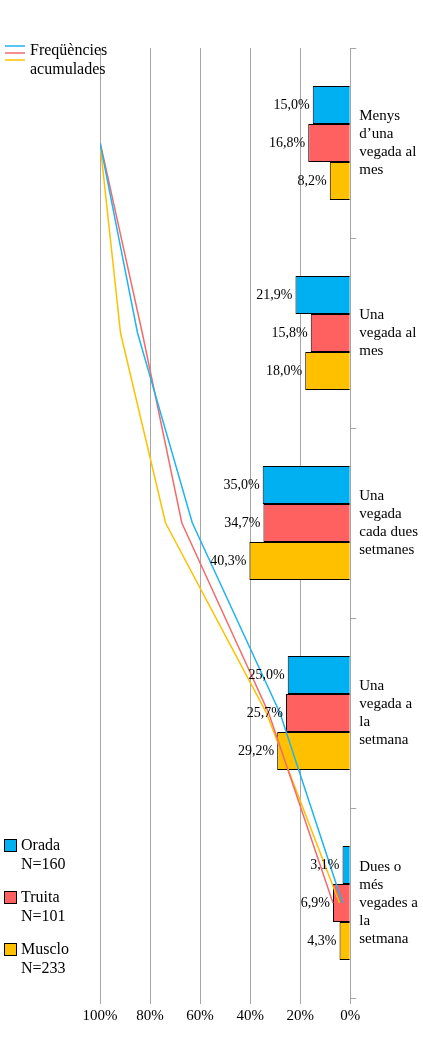 This screenshot has width=423, height=1037. Describe the element at coordinates (389, 521) in the screenshot. I see `y-tick-label: Una vegada cada dues setmanes` at that location.